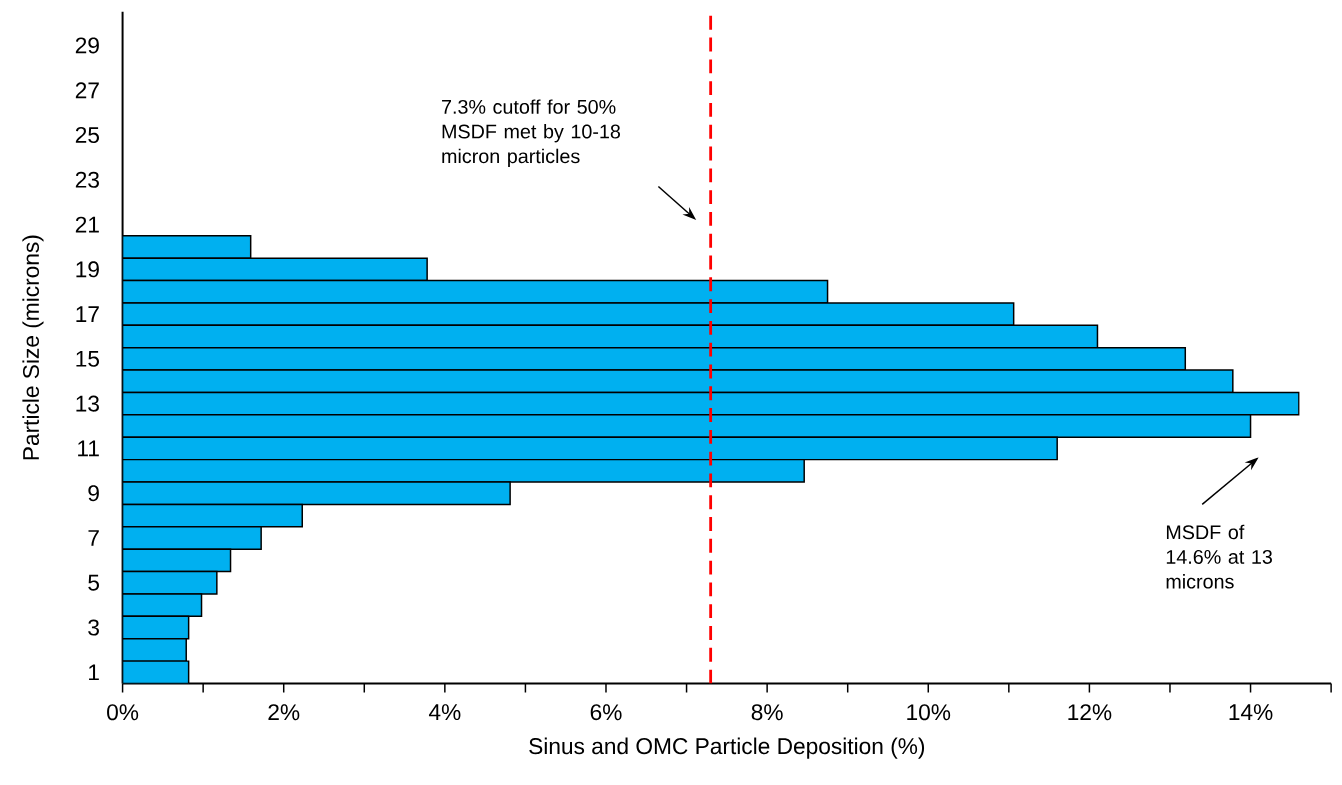 The image size is (1342, 785). Describe the element at coordinates (87, 314) in the screenshot. I see `y-tick-label: 17` at that location.